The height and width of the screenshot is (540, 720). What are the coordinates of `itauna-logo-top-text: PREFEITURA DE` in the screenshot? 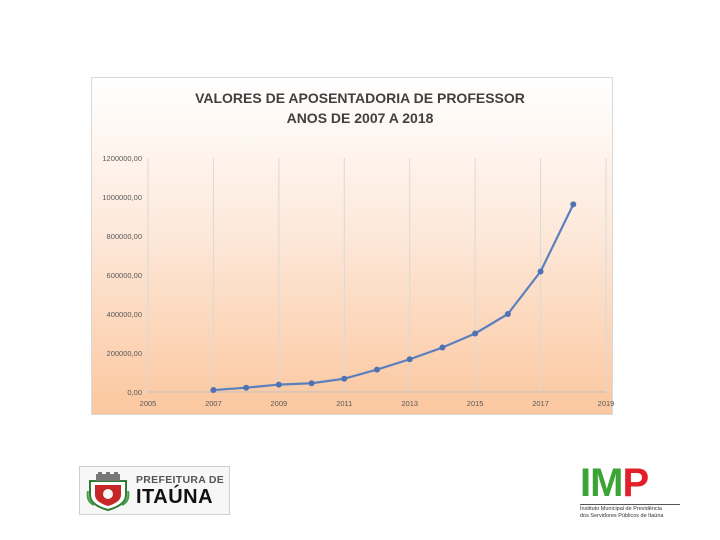 It's located at (180, 480).